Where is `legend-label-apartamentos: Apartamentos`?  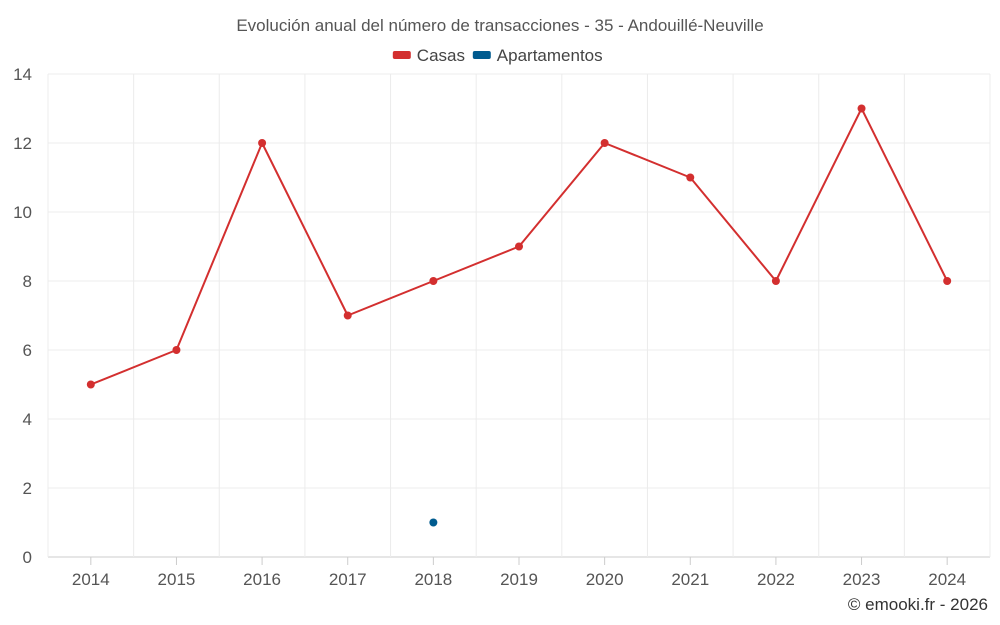
legend-label-apartamentos: Apartamentos is located at coordinates (550, 55).